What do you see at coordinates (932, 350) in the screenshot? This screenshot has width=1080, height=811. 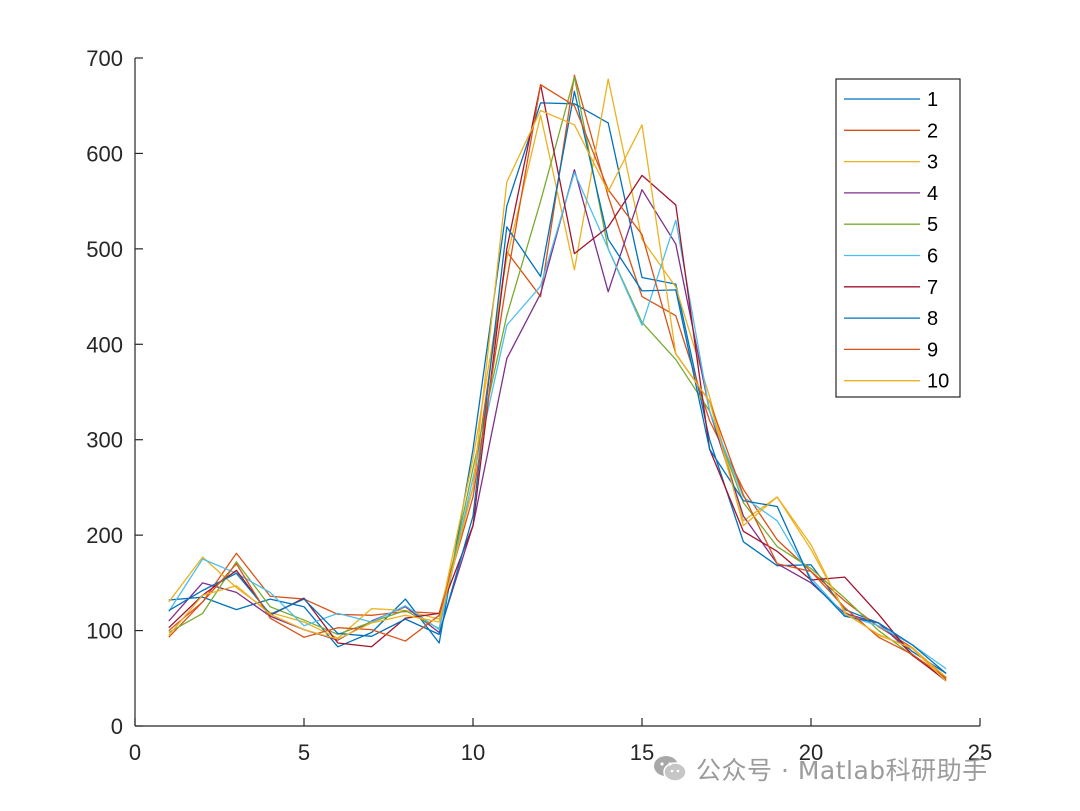 I see `legend-label-9: 9` at bounding box center [932, 350].